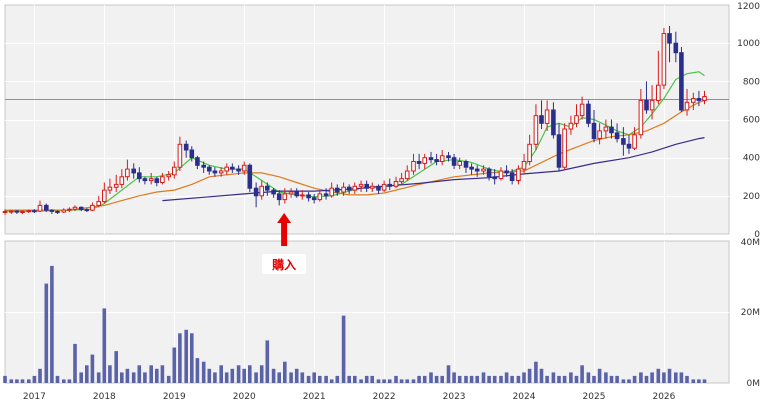  I want to click on y-tick-label: 200, so click(751, 197).